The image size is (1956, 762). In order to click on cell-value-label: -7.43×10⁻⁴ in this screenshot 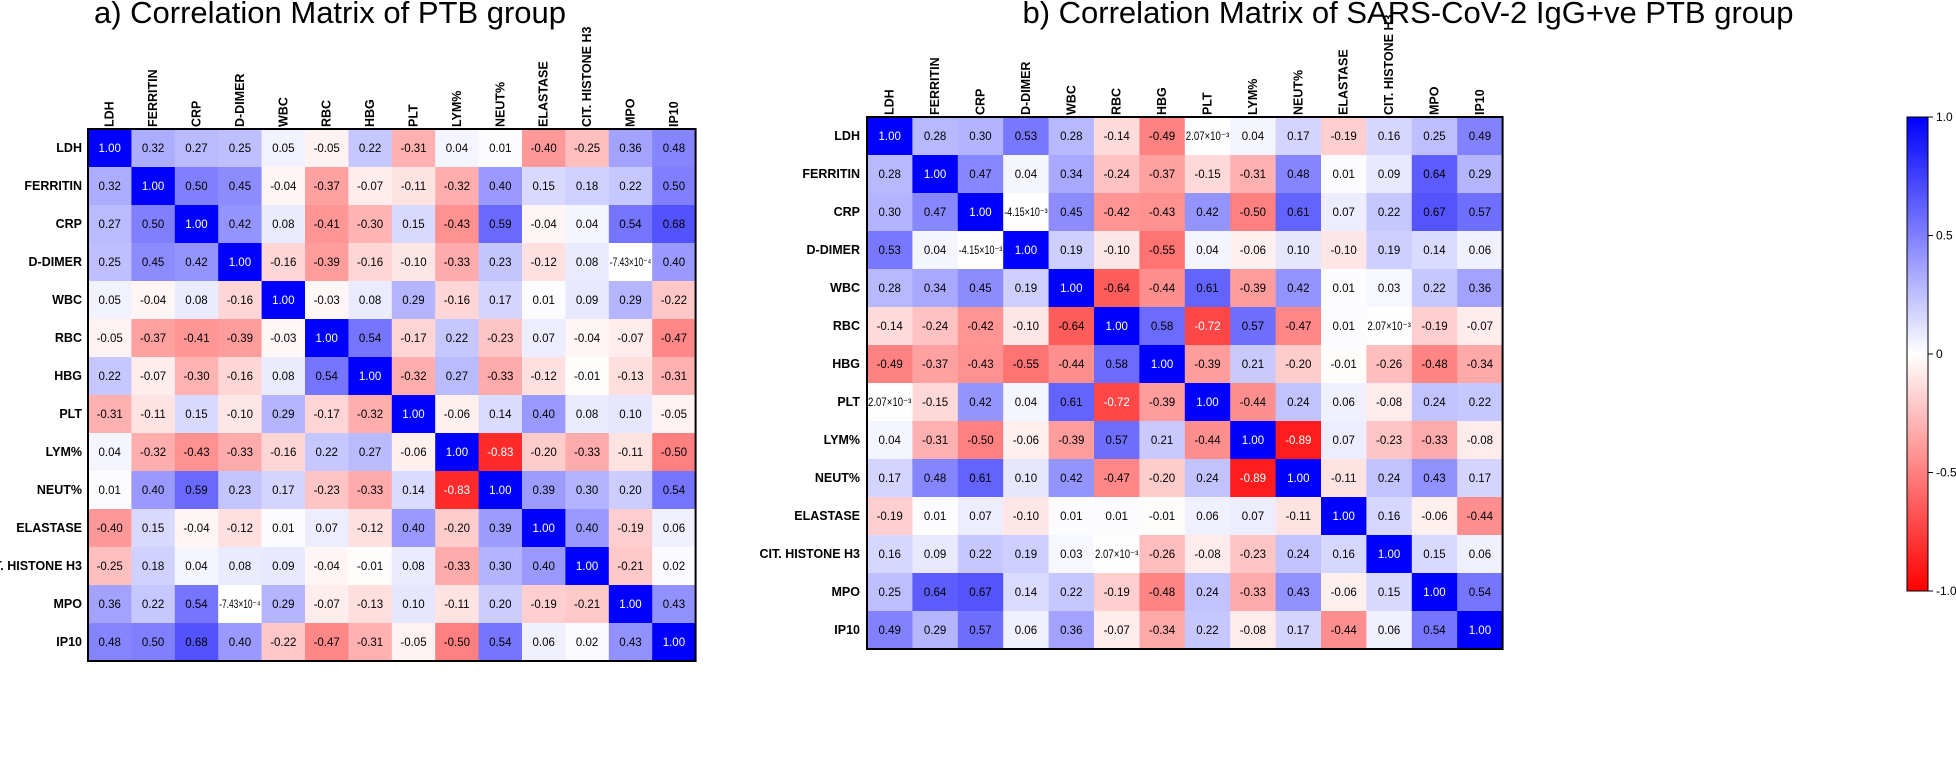, I will do `click(239, 605)`.